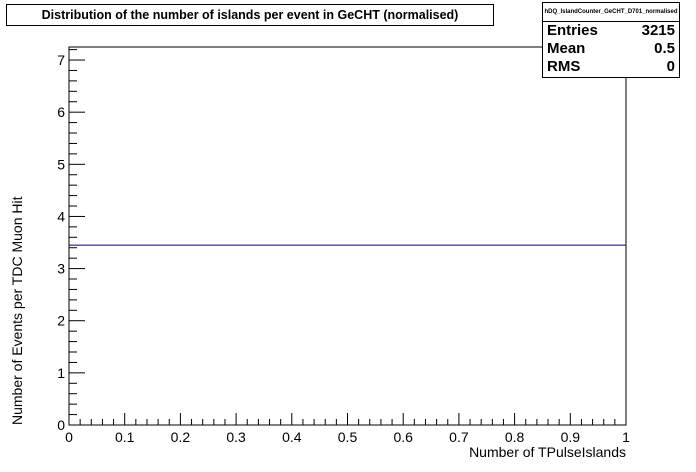  What do you see at coordinates (611, 31) in the screenshot?
I see `stats-row-entries: Entries 3215` at bounding box center [611, 31].